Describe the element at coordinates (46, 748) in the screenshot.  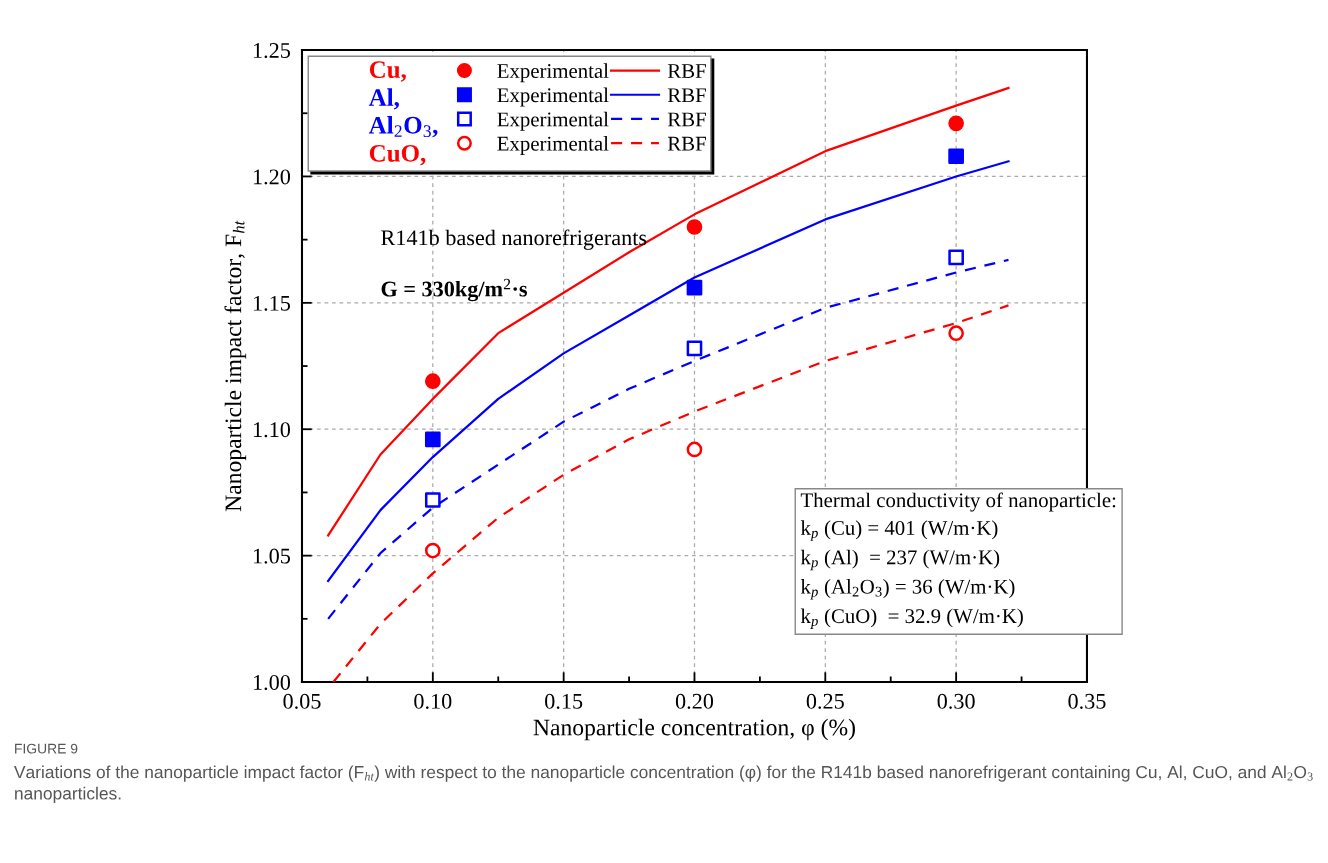
I see `caption: FIGURE 9` at that location.